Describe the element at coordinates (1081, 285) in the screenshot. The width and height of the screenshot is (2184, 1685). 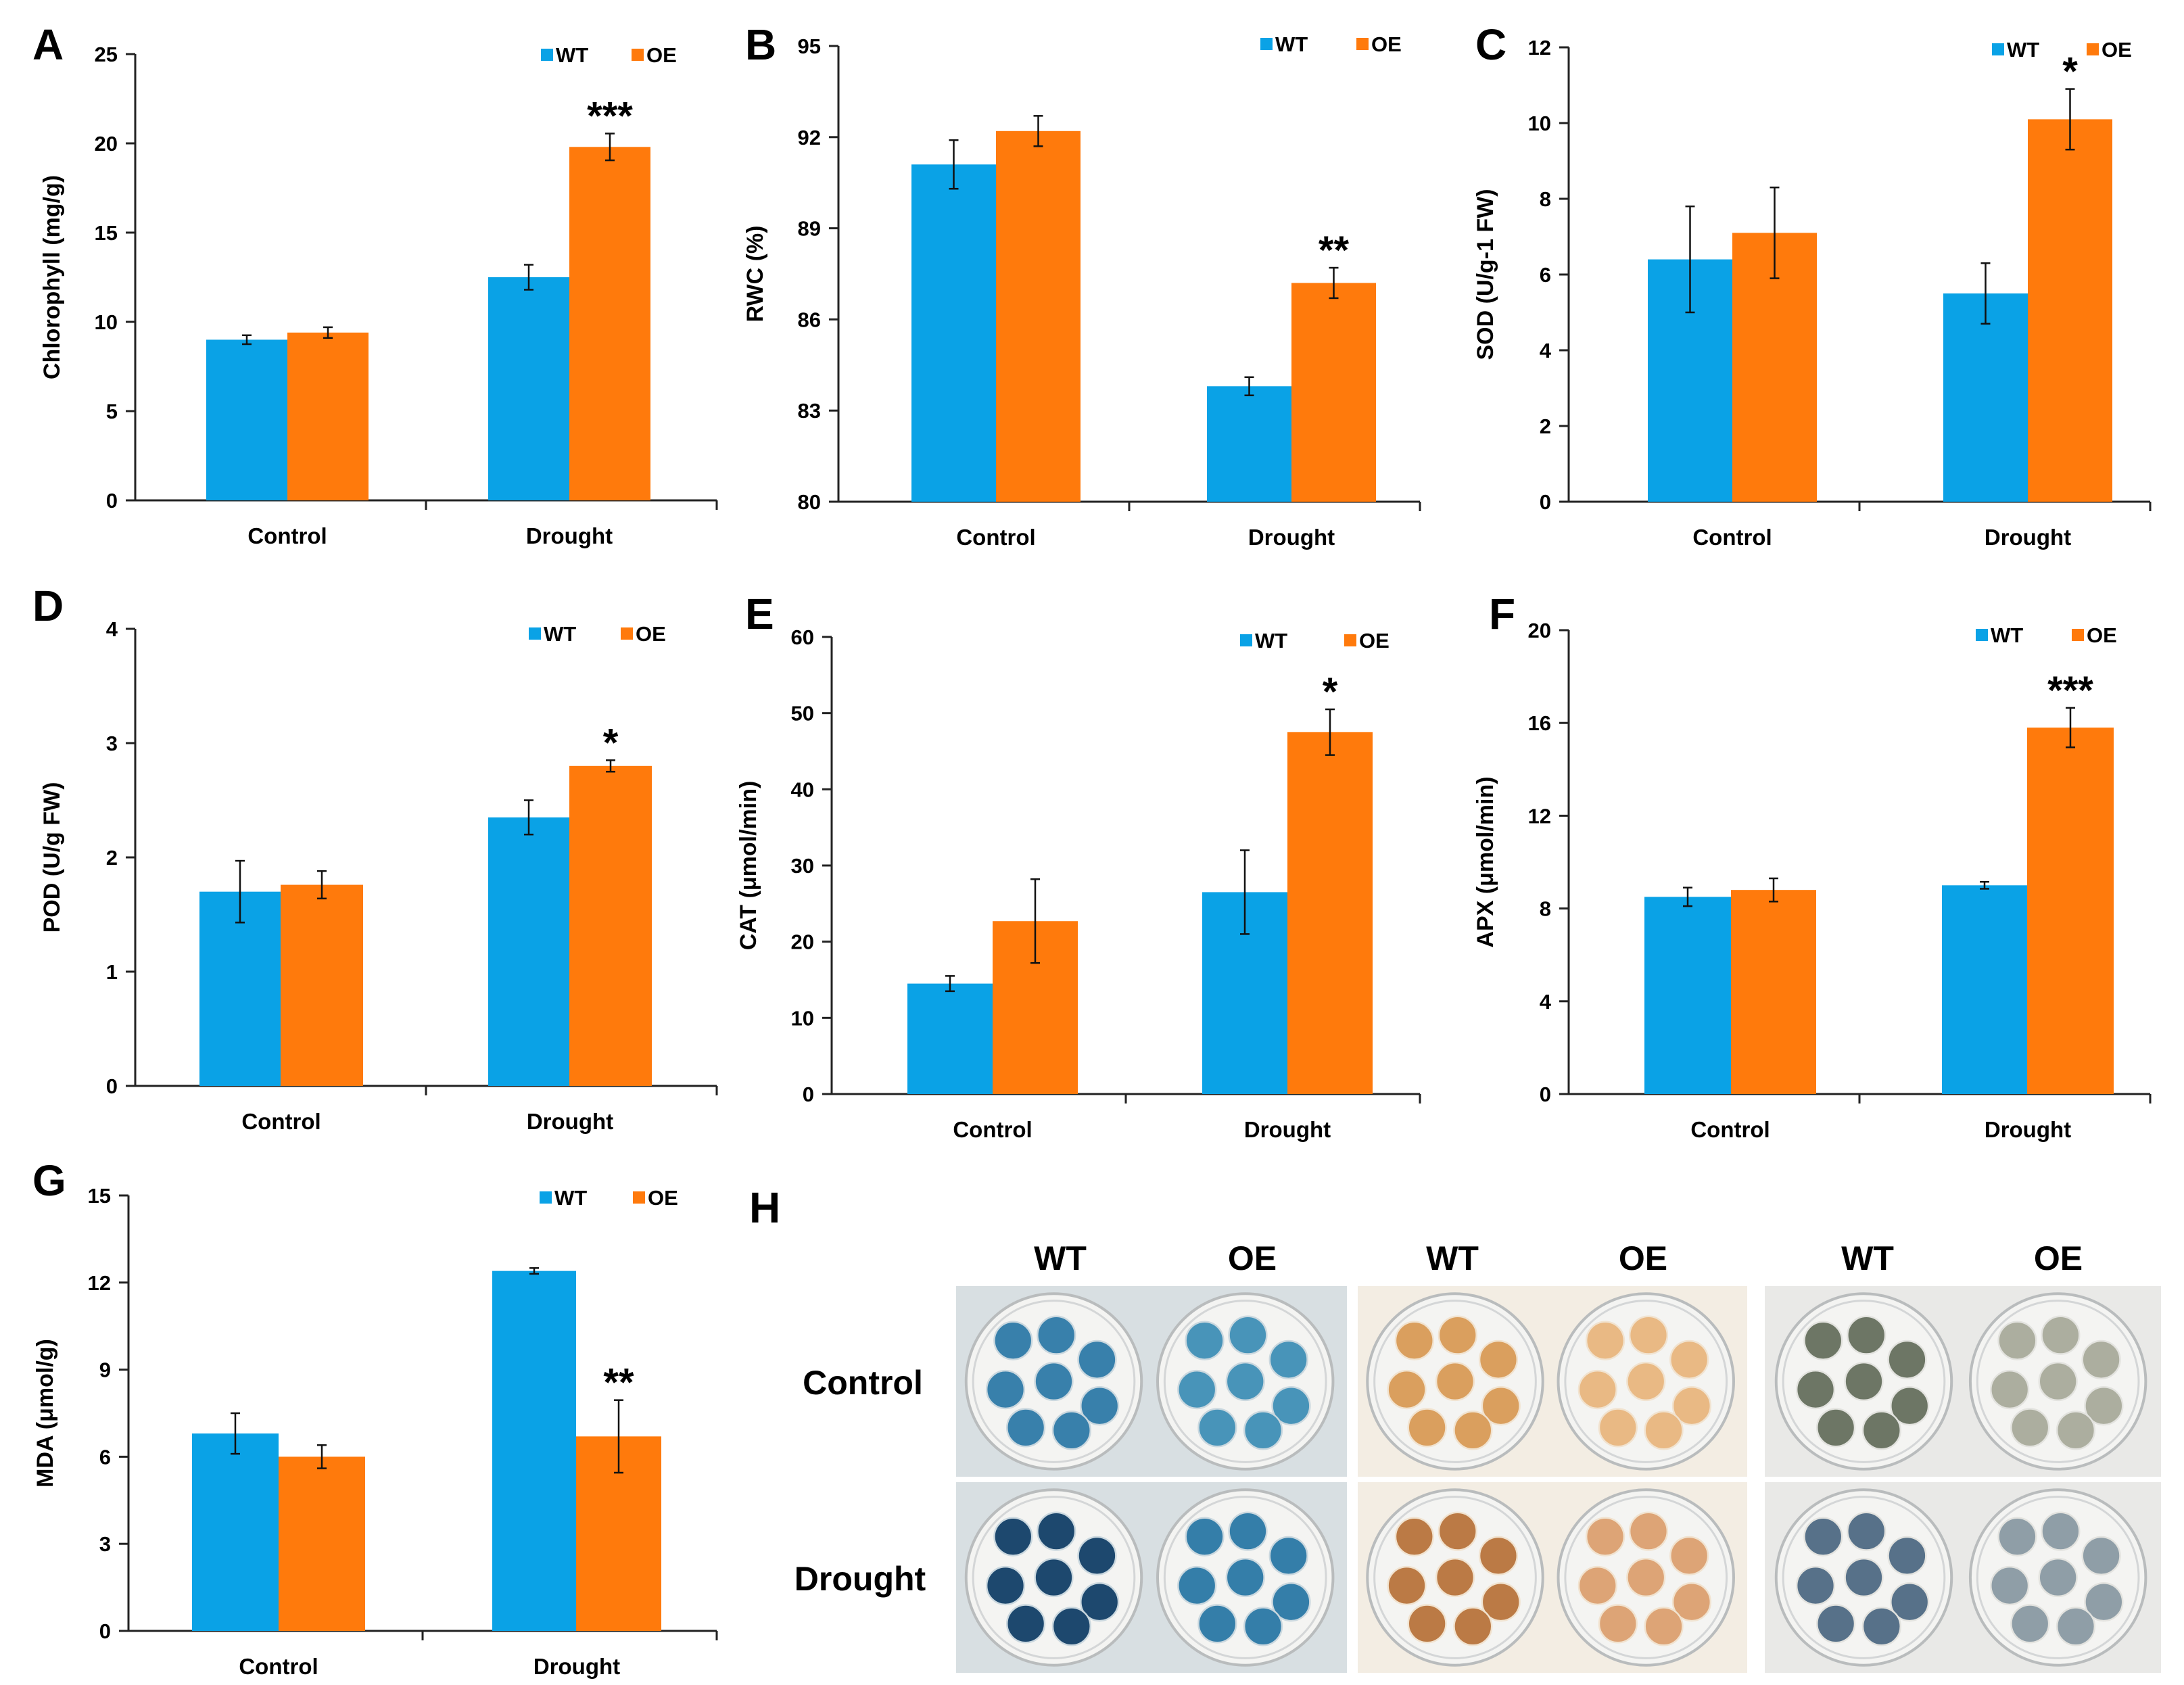
I see `chart-panel-b: B 80 83 86 89 92 95 RWC (%) Control Drought ** WT OE` at that location.